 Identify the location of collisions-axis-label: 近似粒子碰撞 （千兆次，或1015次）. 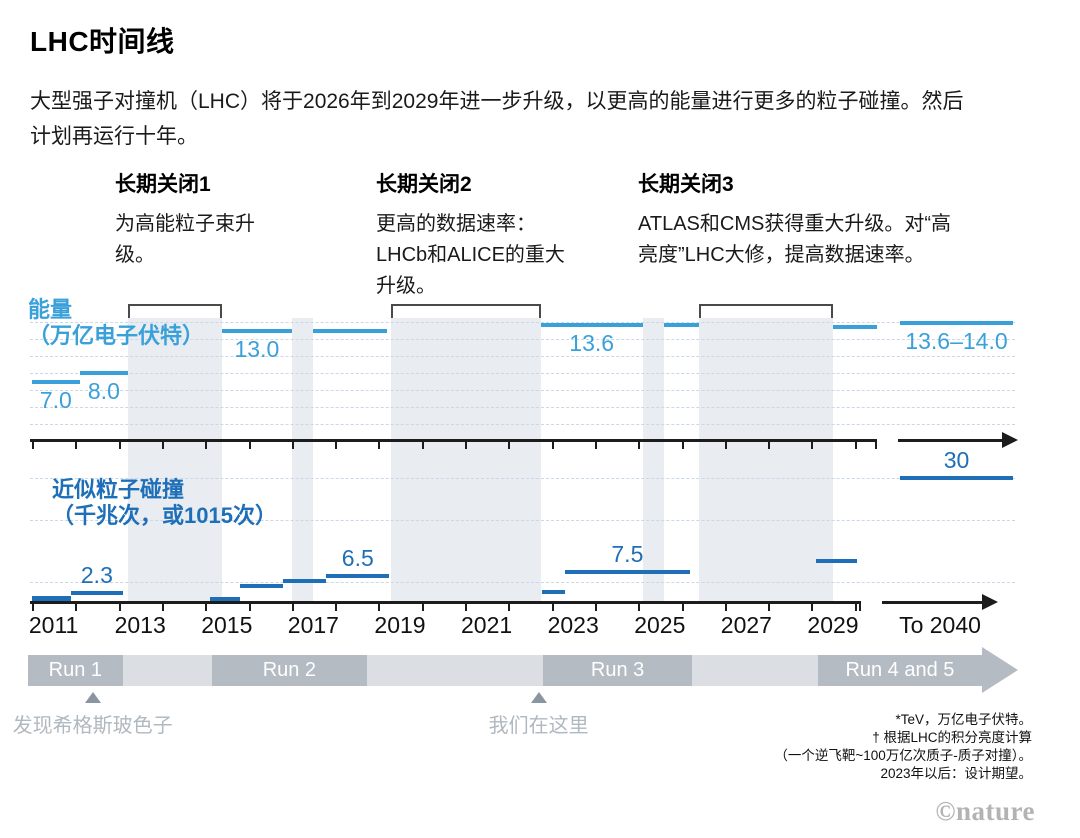
(164, 502).